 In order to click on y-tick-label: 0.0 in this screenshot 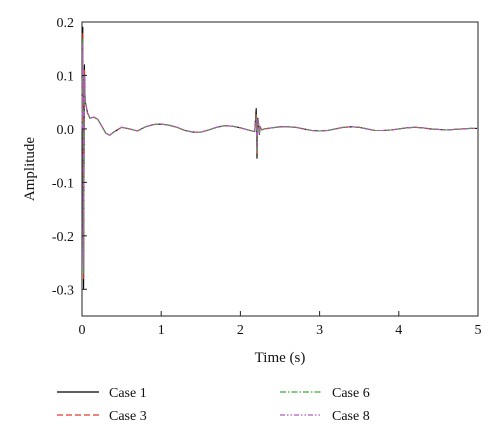, I will do `click(66, 130)`.